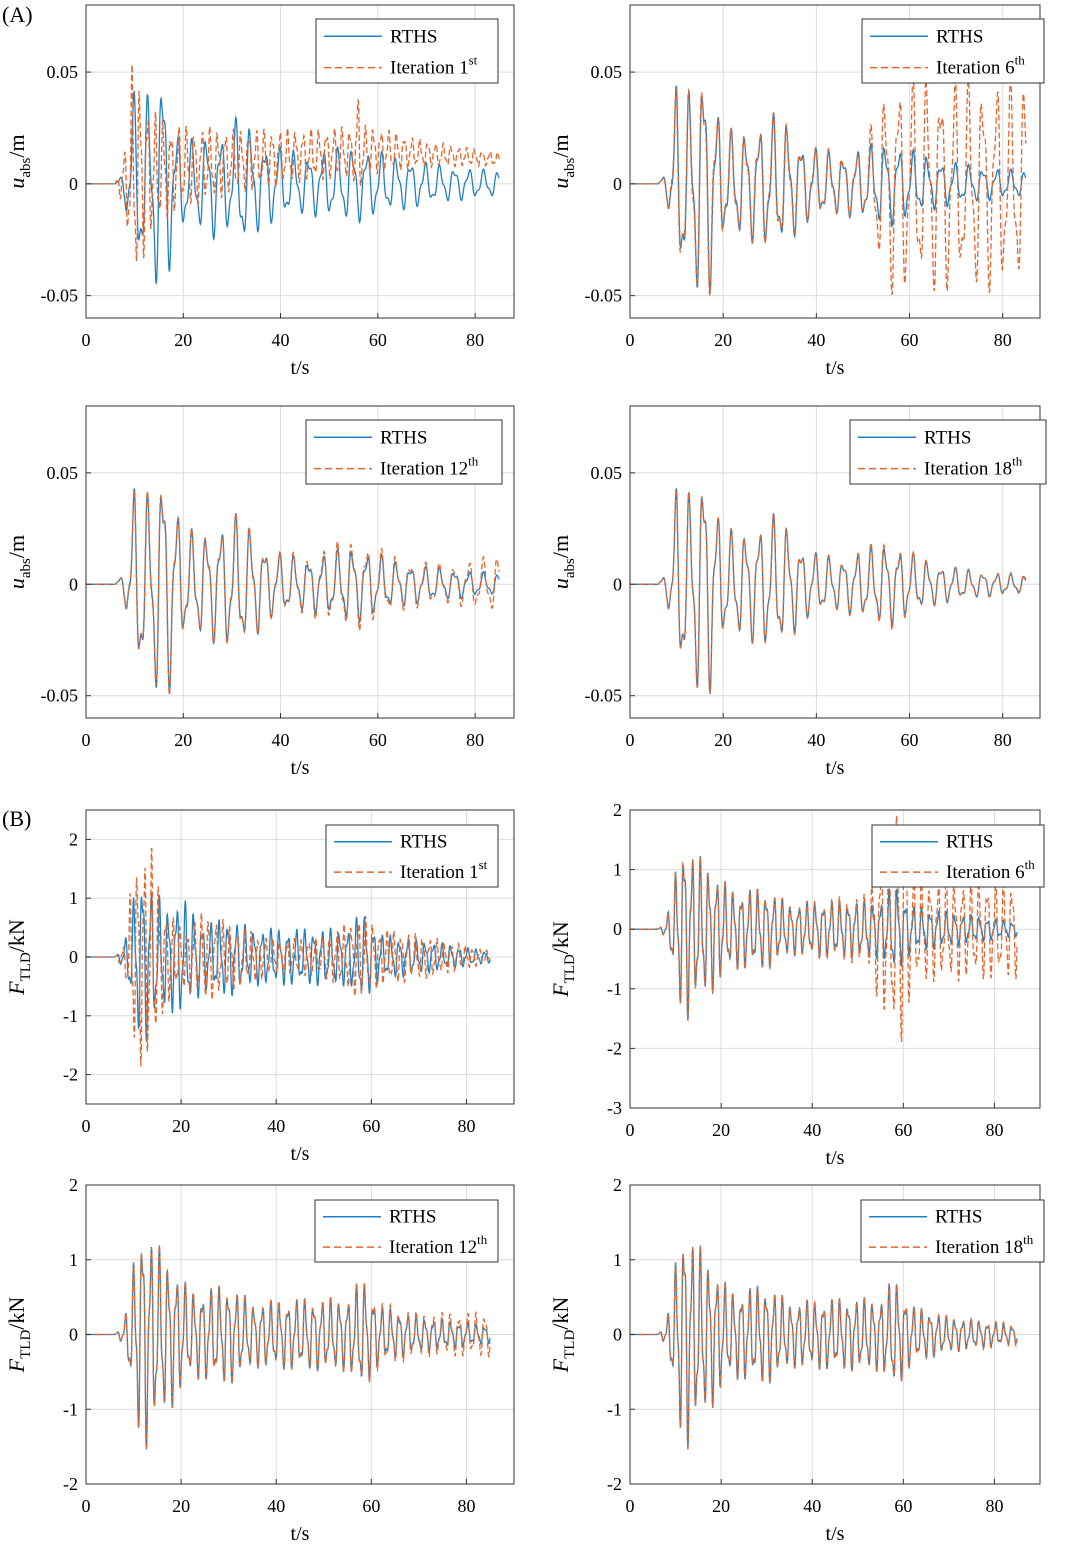 The image size is (1067, 1547). I want to click on y-tick-label: -1, so click(614, 989).